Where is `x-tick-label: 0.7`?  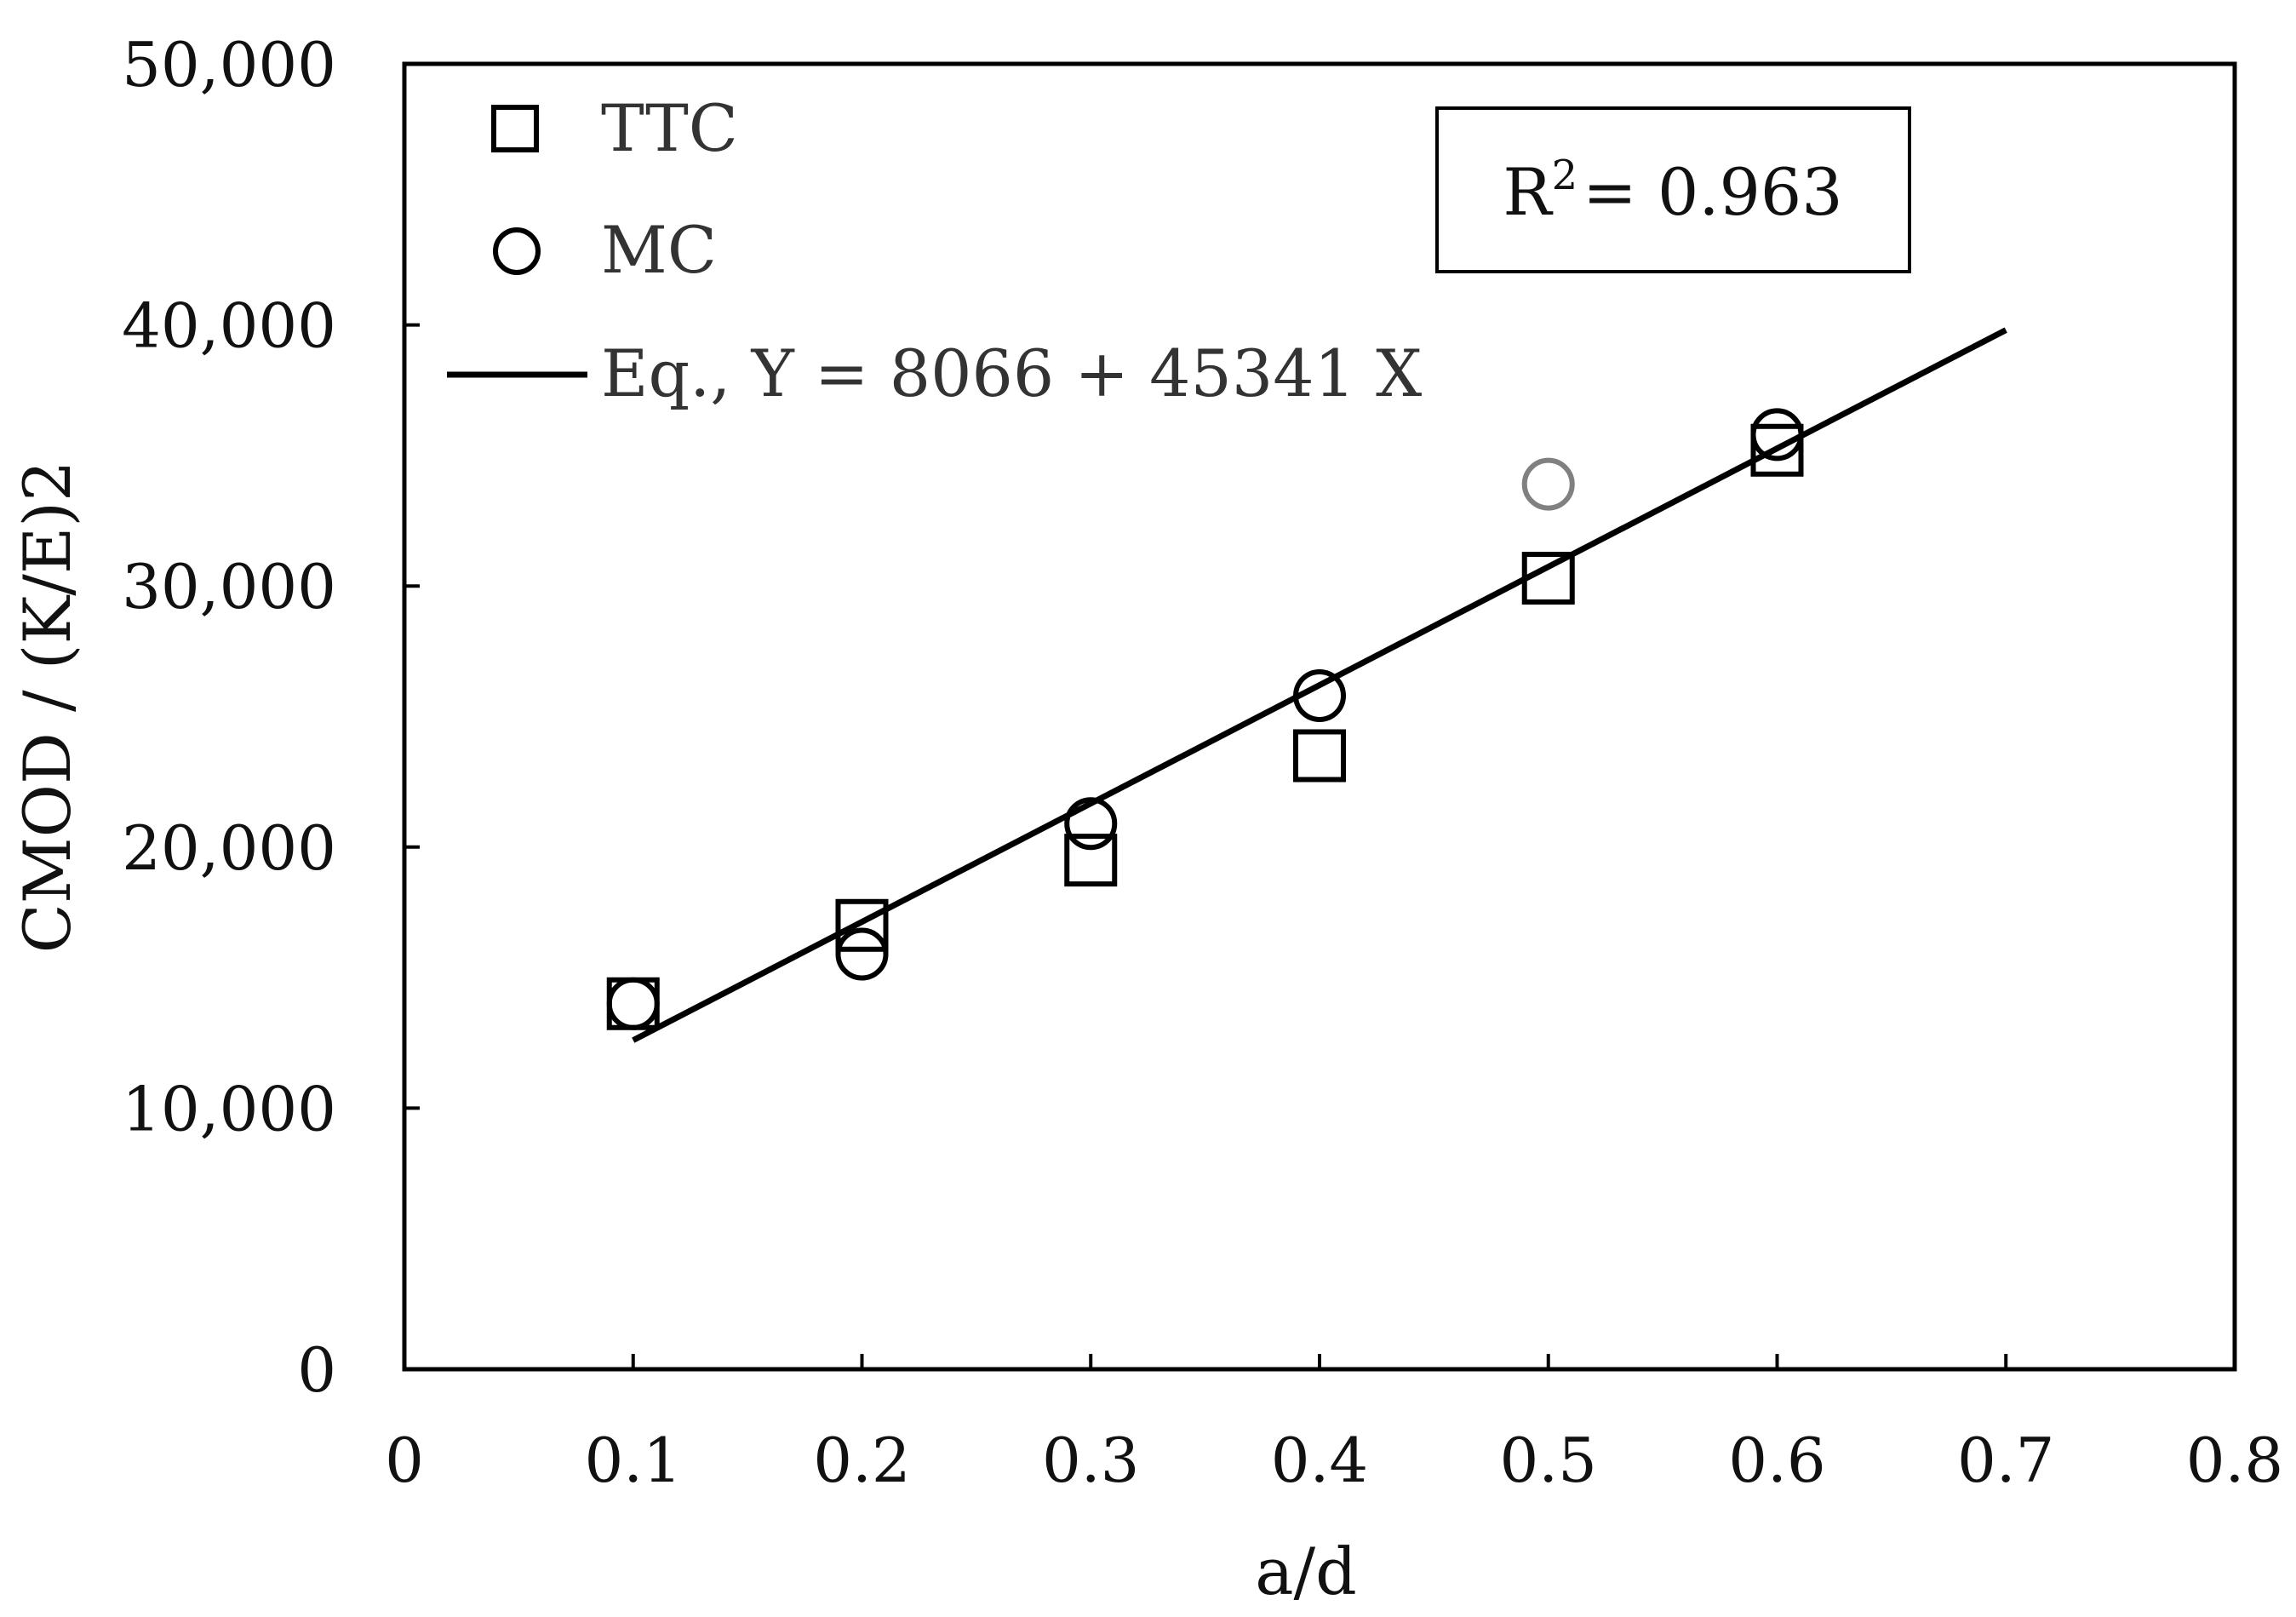
x-tick-label: 0.7 is located at coordinates (2006, 1460).